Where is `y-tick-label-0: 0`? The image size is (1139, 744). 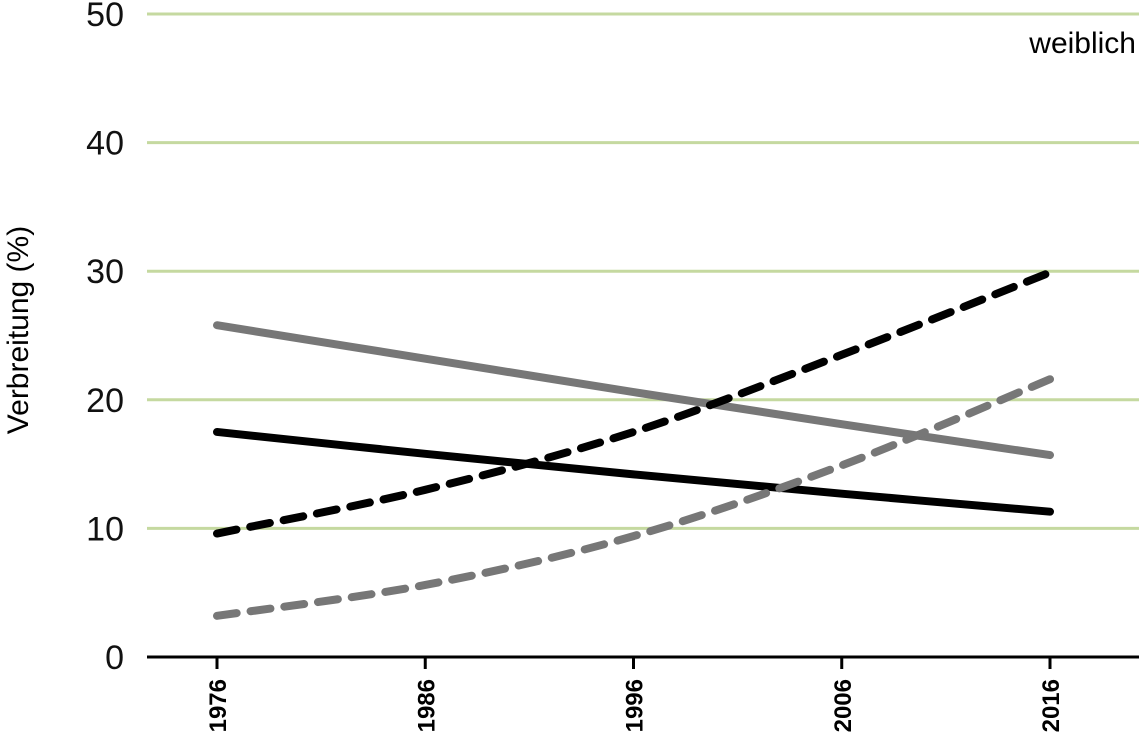
y-tick-label-0: 0 is located at coordinates (114, 658).